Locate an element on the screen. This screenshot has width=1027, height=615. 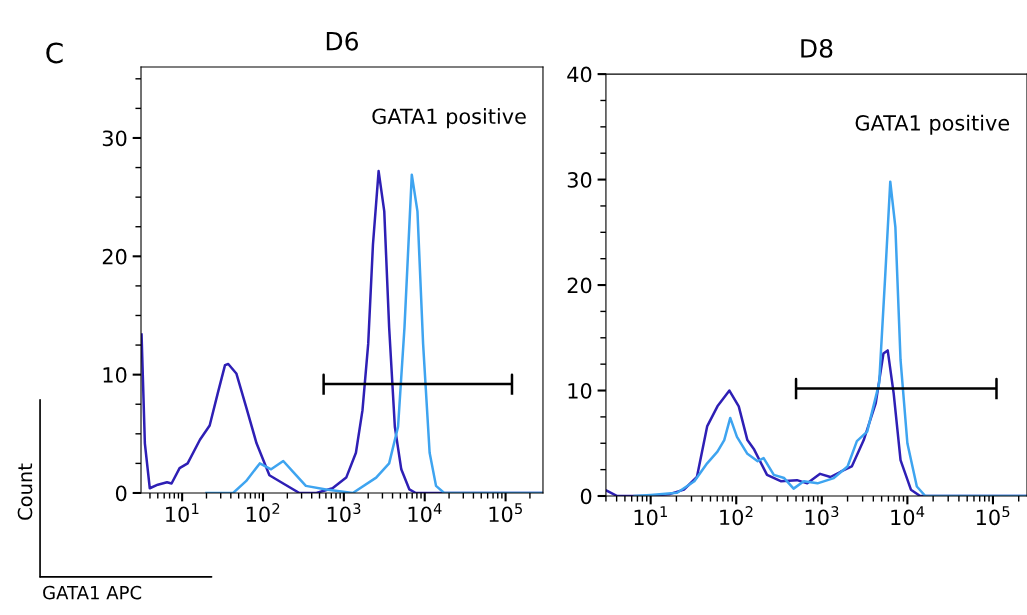
y-tick-label: 40 is located at coordinates (579, 74).